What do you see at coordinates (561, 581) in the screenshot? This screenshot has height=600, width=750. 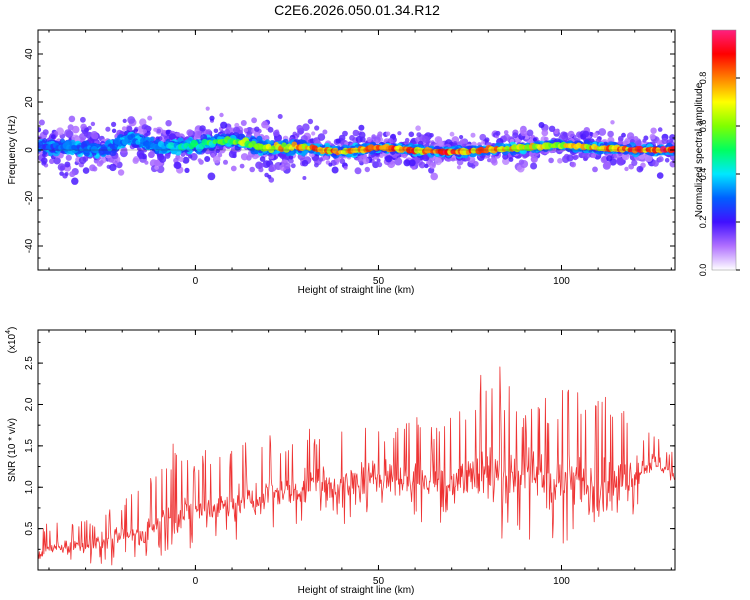 I see `x-tick-label: 100` at bounding box center [561, 581].